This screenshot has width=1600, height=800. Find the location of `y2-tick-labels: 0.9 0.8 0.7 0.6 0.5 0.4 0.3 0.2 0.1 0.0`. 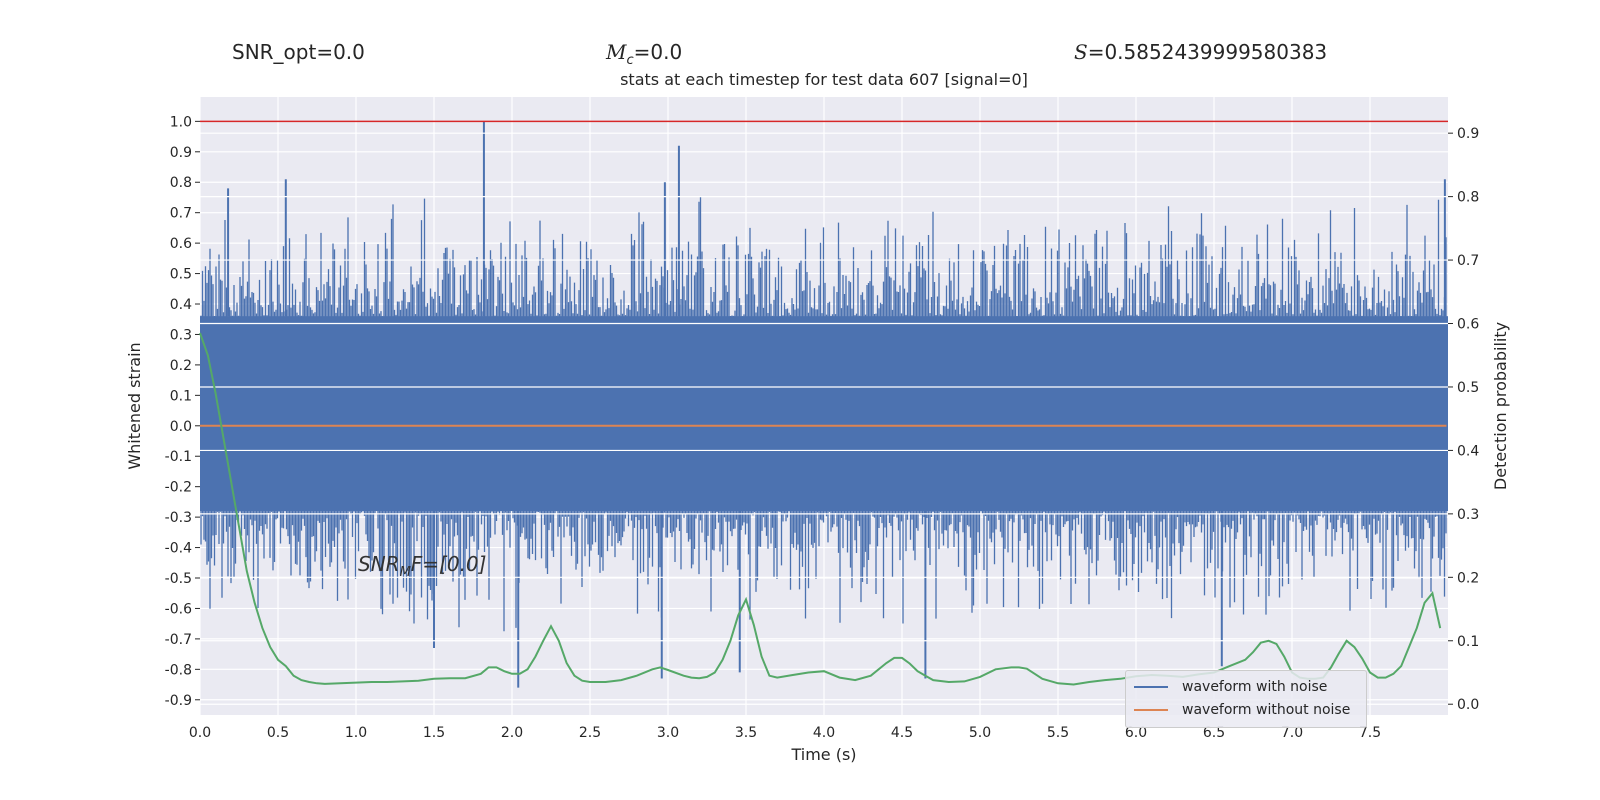

y2-tick-labels: 0.9 0.8 0.7 0.6 0.5 0.4 0.3 0.2 0.1 0.0 is located at coordinates (1468, 419).